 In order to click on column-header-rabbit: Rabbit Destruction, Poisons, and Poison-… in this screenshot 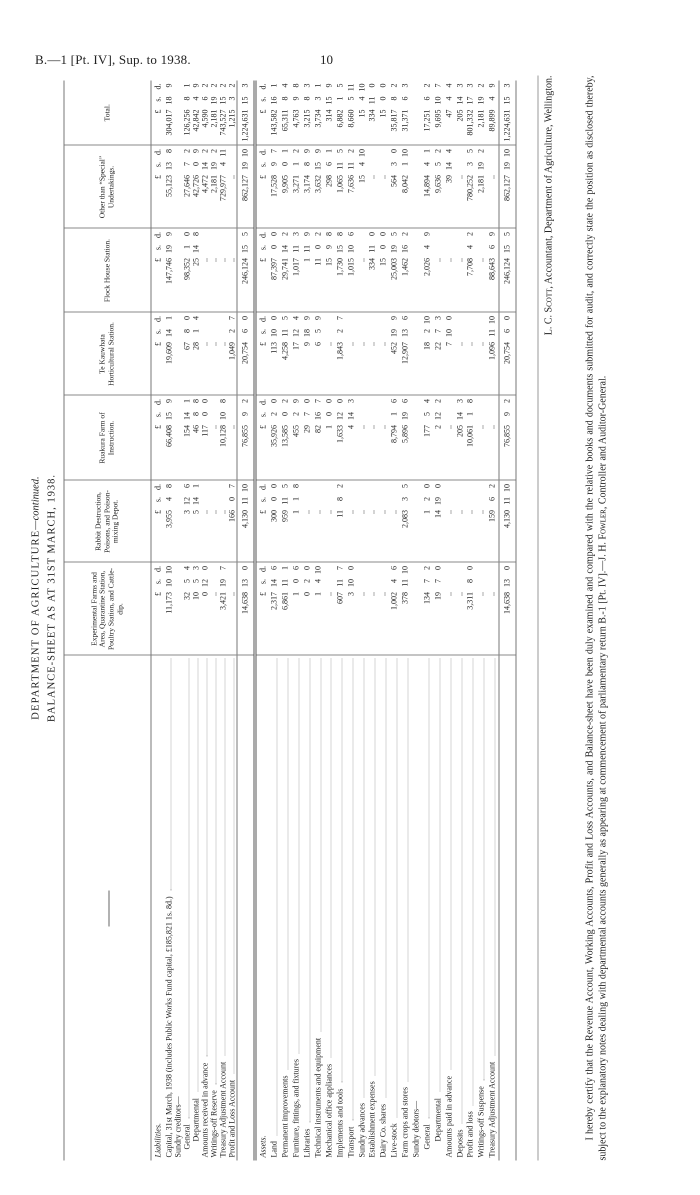, I will do `click(107, 521)`.